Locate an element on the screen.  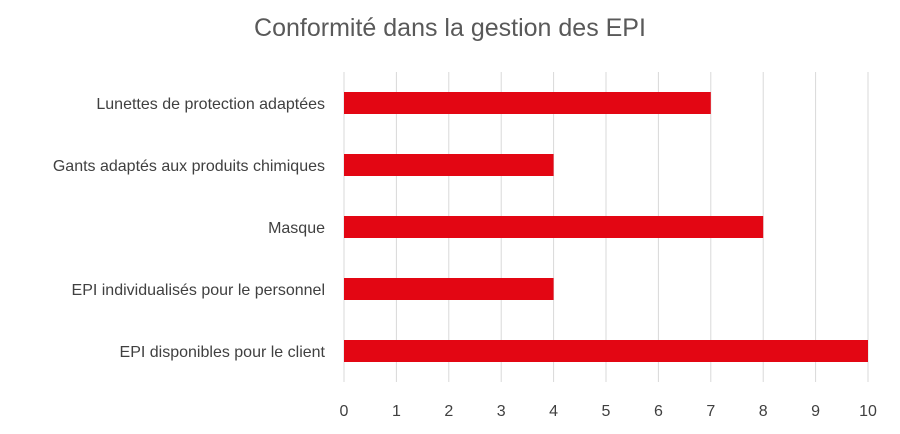
category-label: Masque is located at coordinates (296, 228).